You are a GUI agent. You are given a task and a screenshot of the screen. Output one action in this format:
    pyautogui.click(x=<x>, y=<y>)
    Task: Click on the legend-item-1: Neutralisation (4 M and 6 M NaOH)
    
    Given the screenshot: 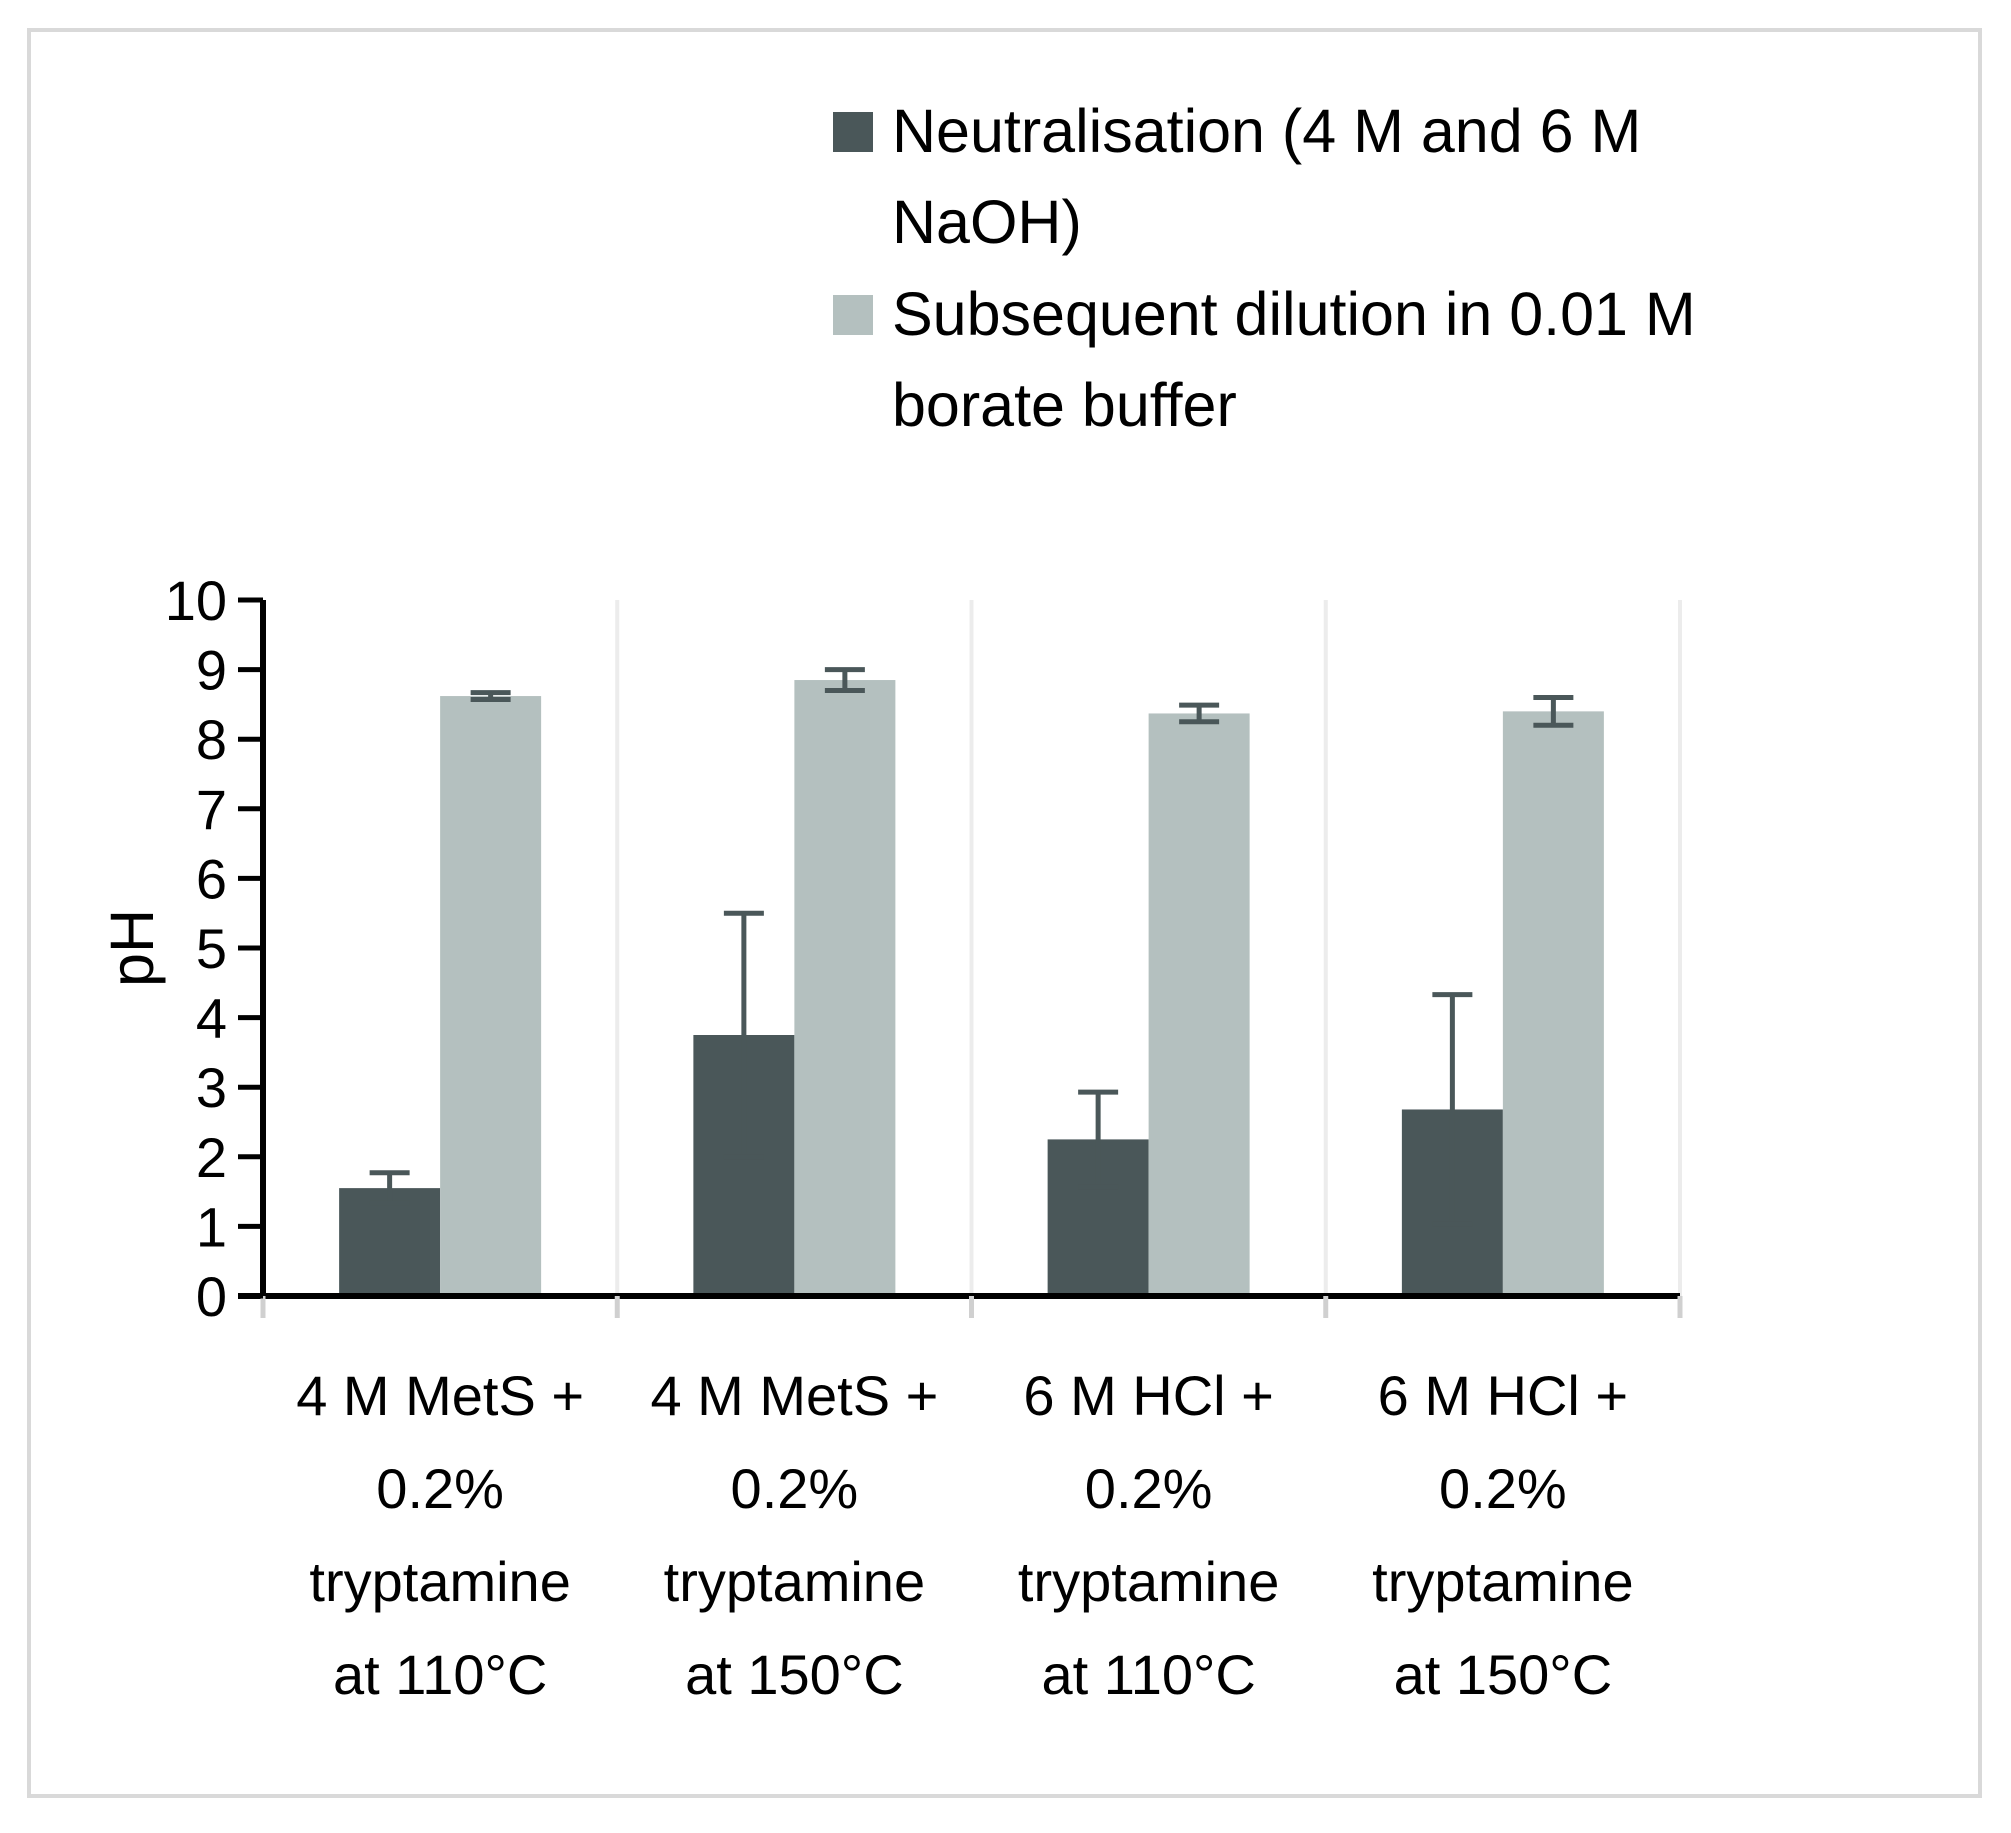 What is the action you would take?
    pyautogui.click(x=1237, y=176)
    